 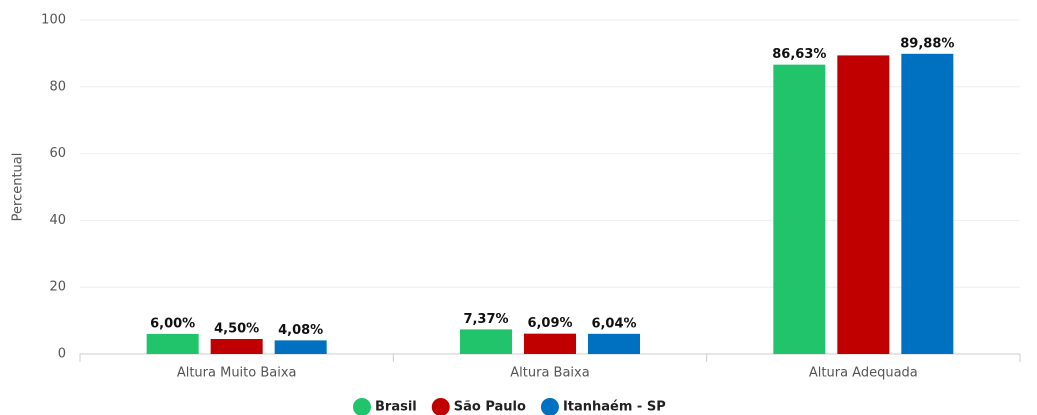 I want to click on value-label: 86,63%, so click(x=799, y=54).